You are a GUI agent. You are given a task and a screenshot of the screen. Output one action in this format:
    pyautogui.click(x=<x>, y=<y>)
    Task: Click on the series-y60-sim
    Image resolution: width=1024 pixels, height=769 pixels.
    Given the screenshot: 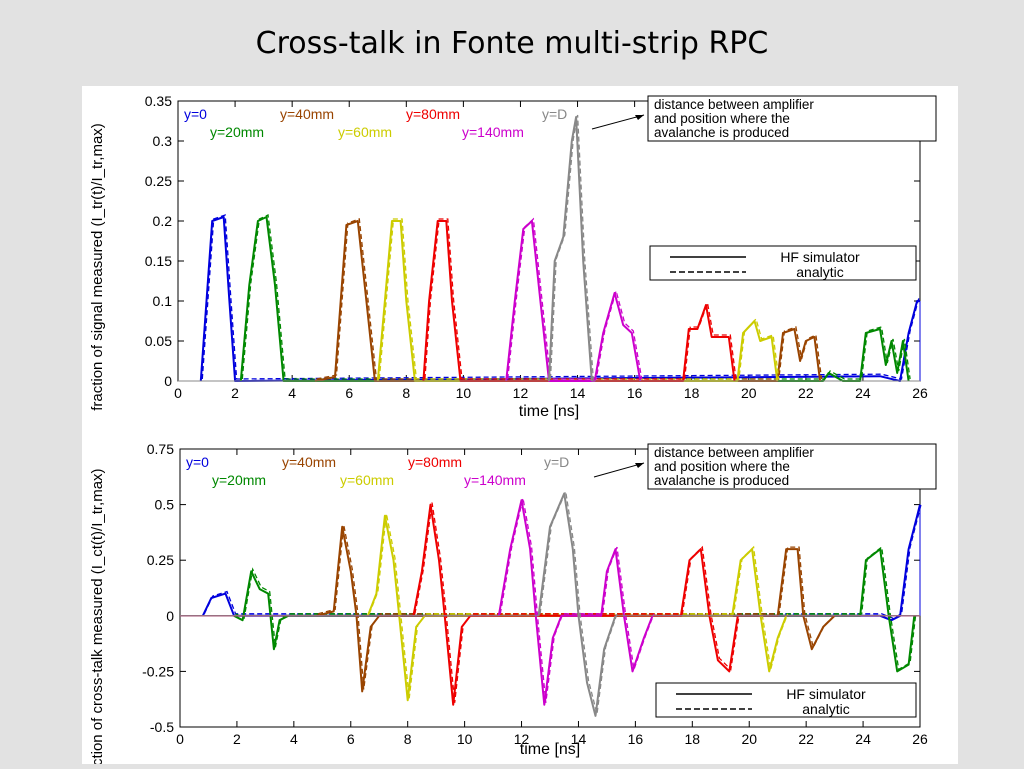 What is the action you would take?
    pyautogui.click(x=577, y=301)
    